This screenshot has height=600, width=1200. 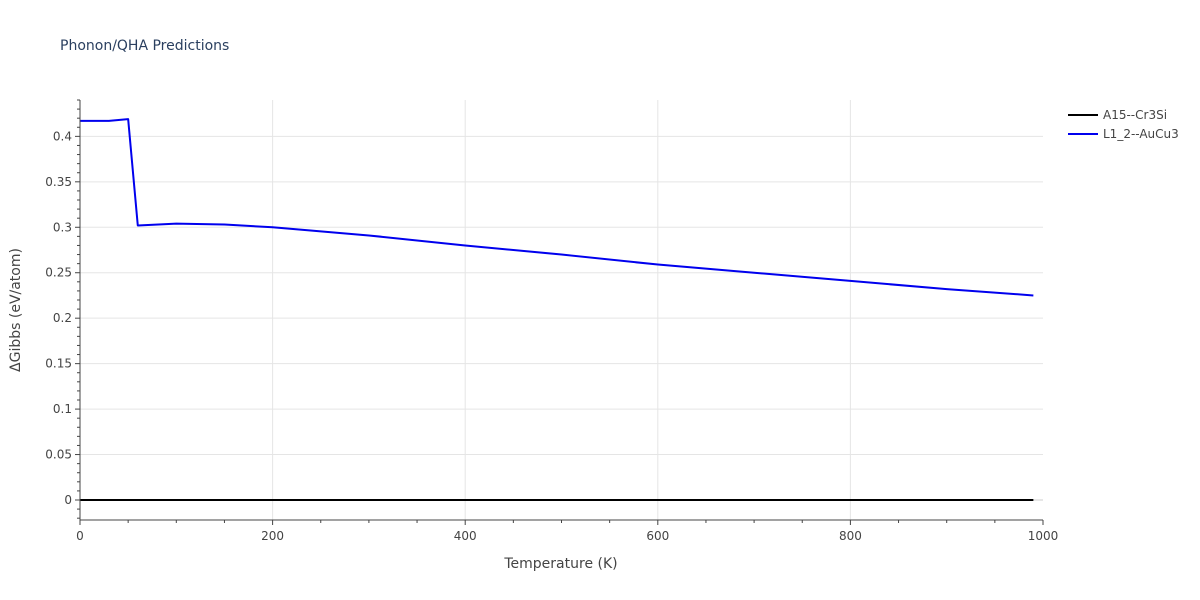 I want to click on x-tick-label: 800, so click(x=850, y=536).